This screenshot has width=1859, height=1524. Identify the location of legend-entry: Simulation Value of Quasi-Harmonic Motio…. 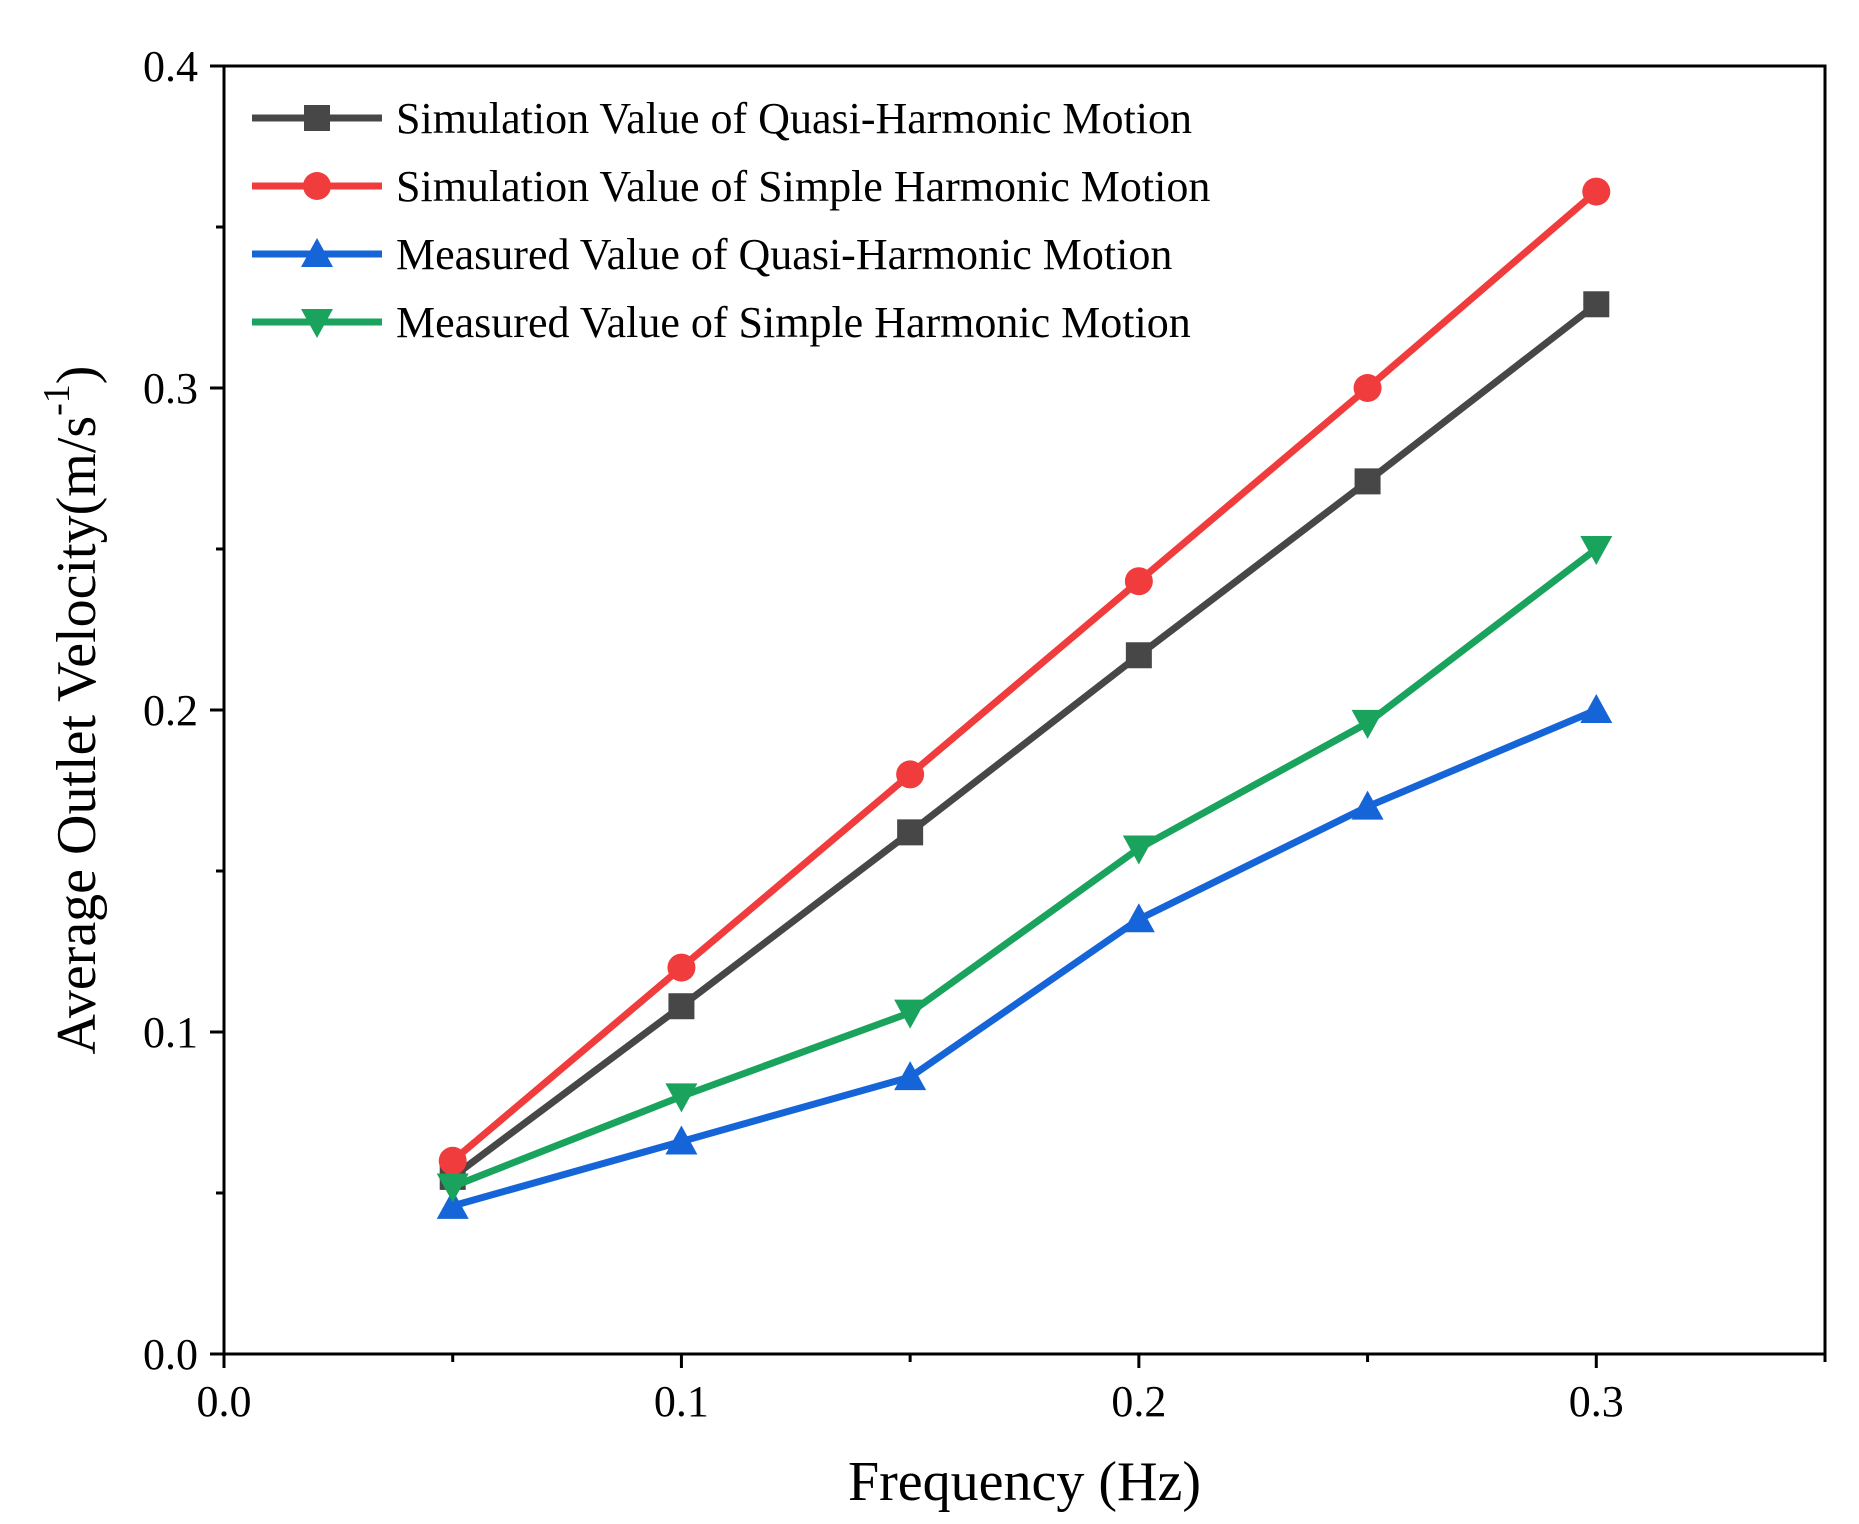
(722, 118).